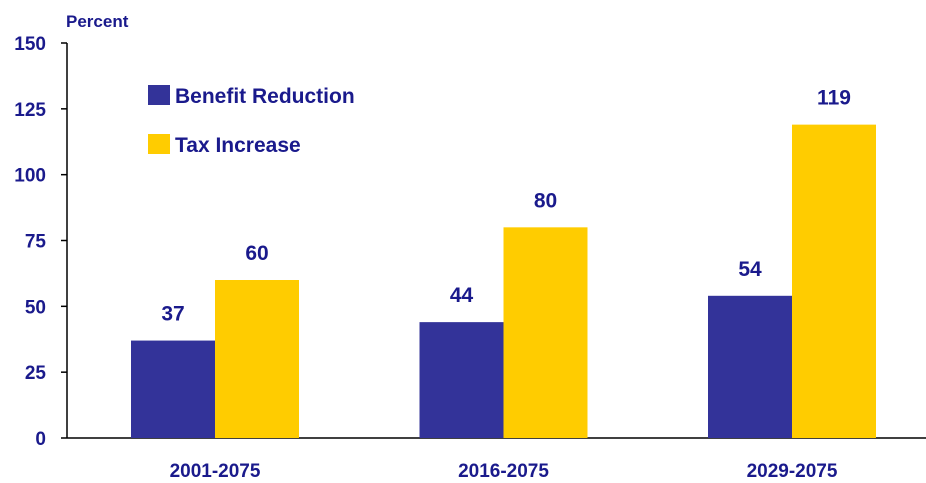  Describe the element at coordinates (159, 144) in the screenshot. I see `legend-swatch-tax-increase` at that location.